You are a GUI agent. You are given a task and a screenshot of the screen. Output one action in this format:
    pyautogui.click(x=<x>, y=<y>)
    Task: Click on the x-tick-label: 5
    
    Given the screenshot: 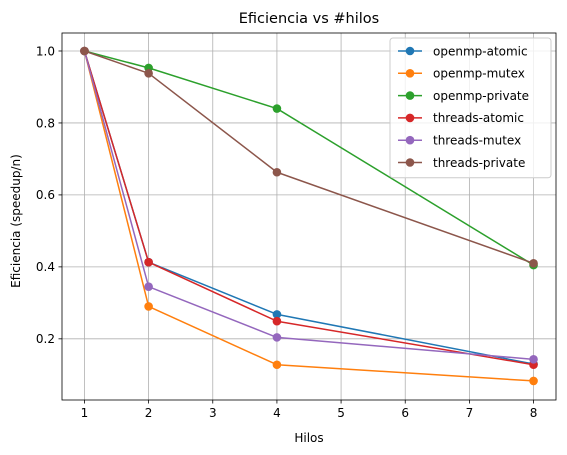 What is the action you would take?
    pyautogui.click(x=341, y=413)
    